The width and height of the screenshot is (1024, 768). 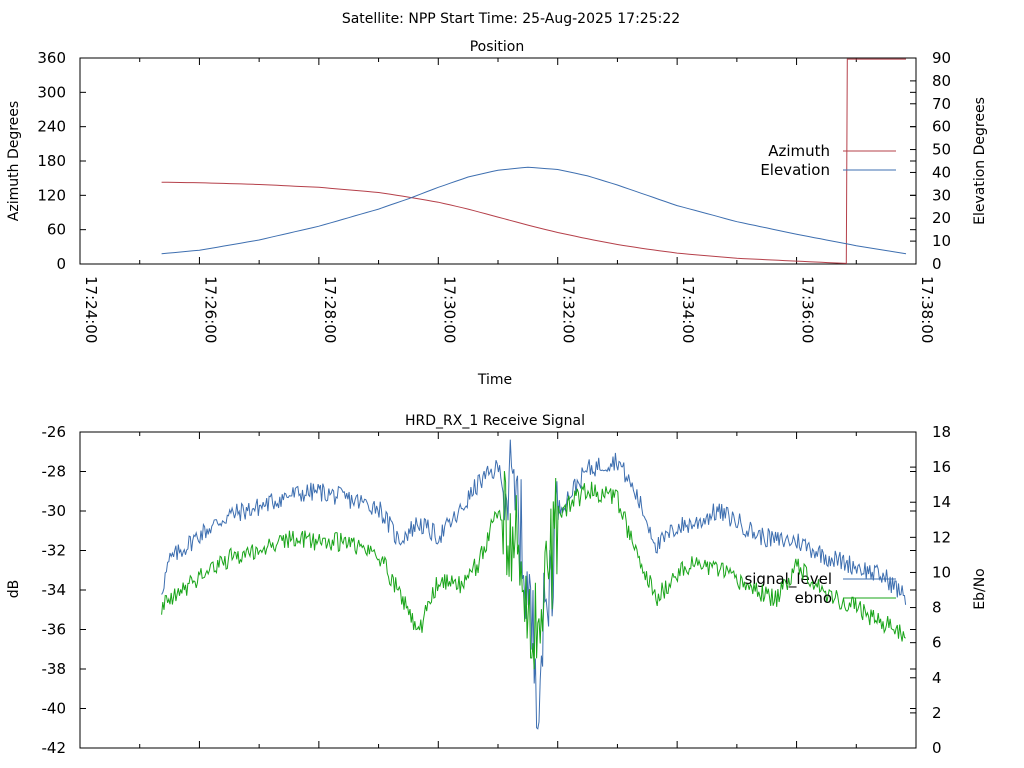 I want to click on y2-tick-label: 70, so click(x=941, y=104).